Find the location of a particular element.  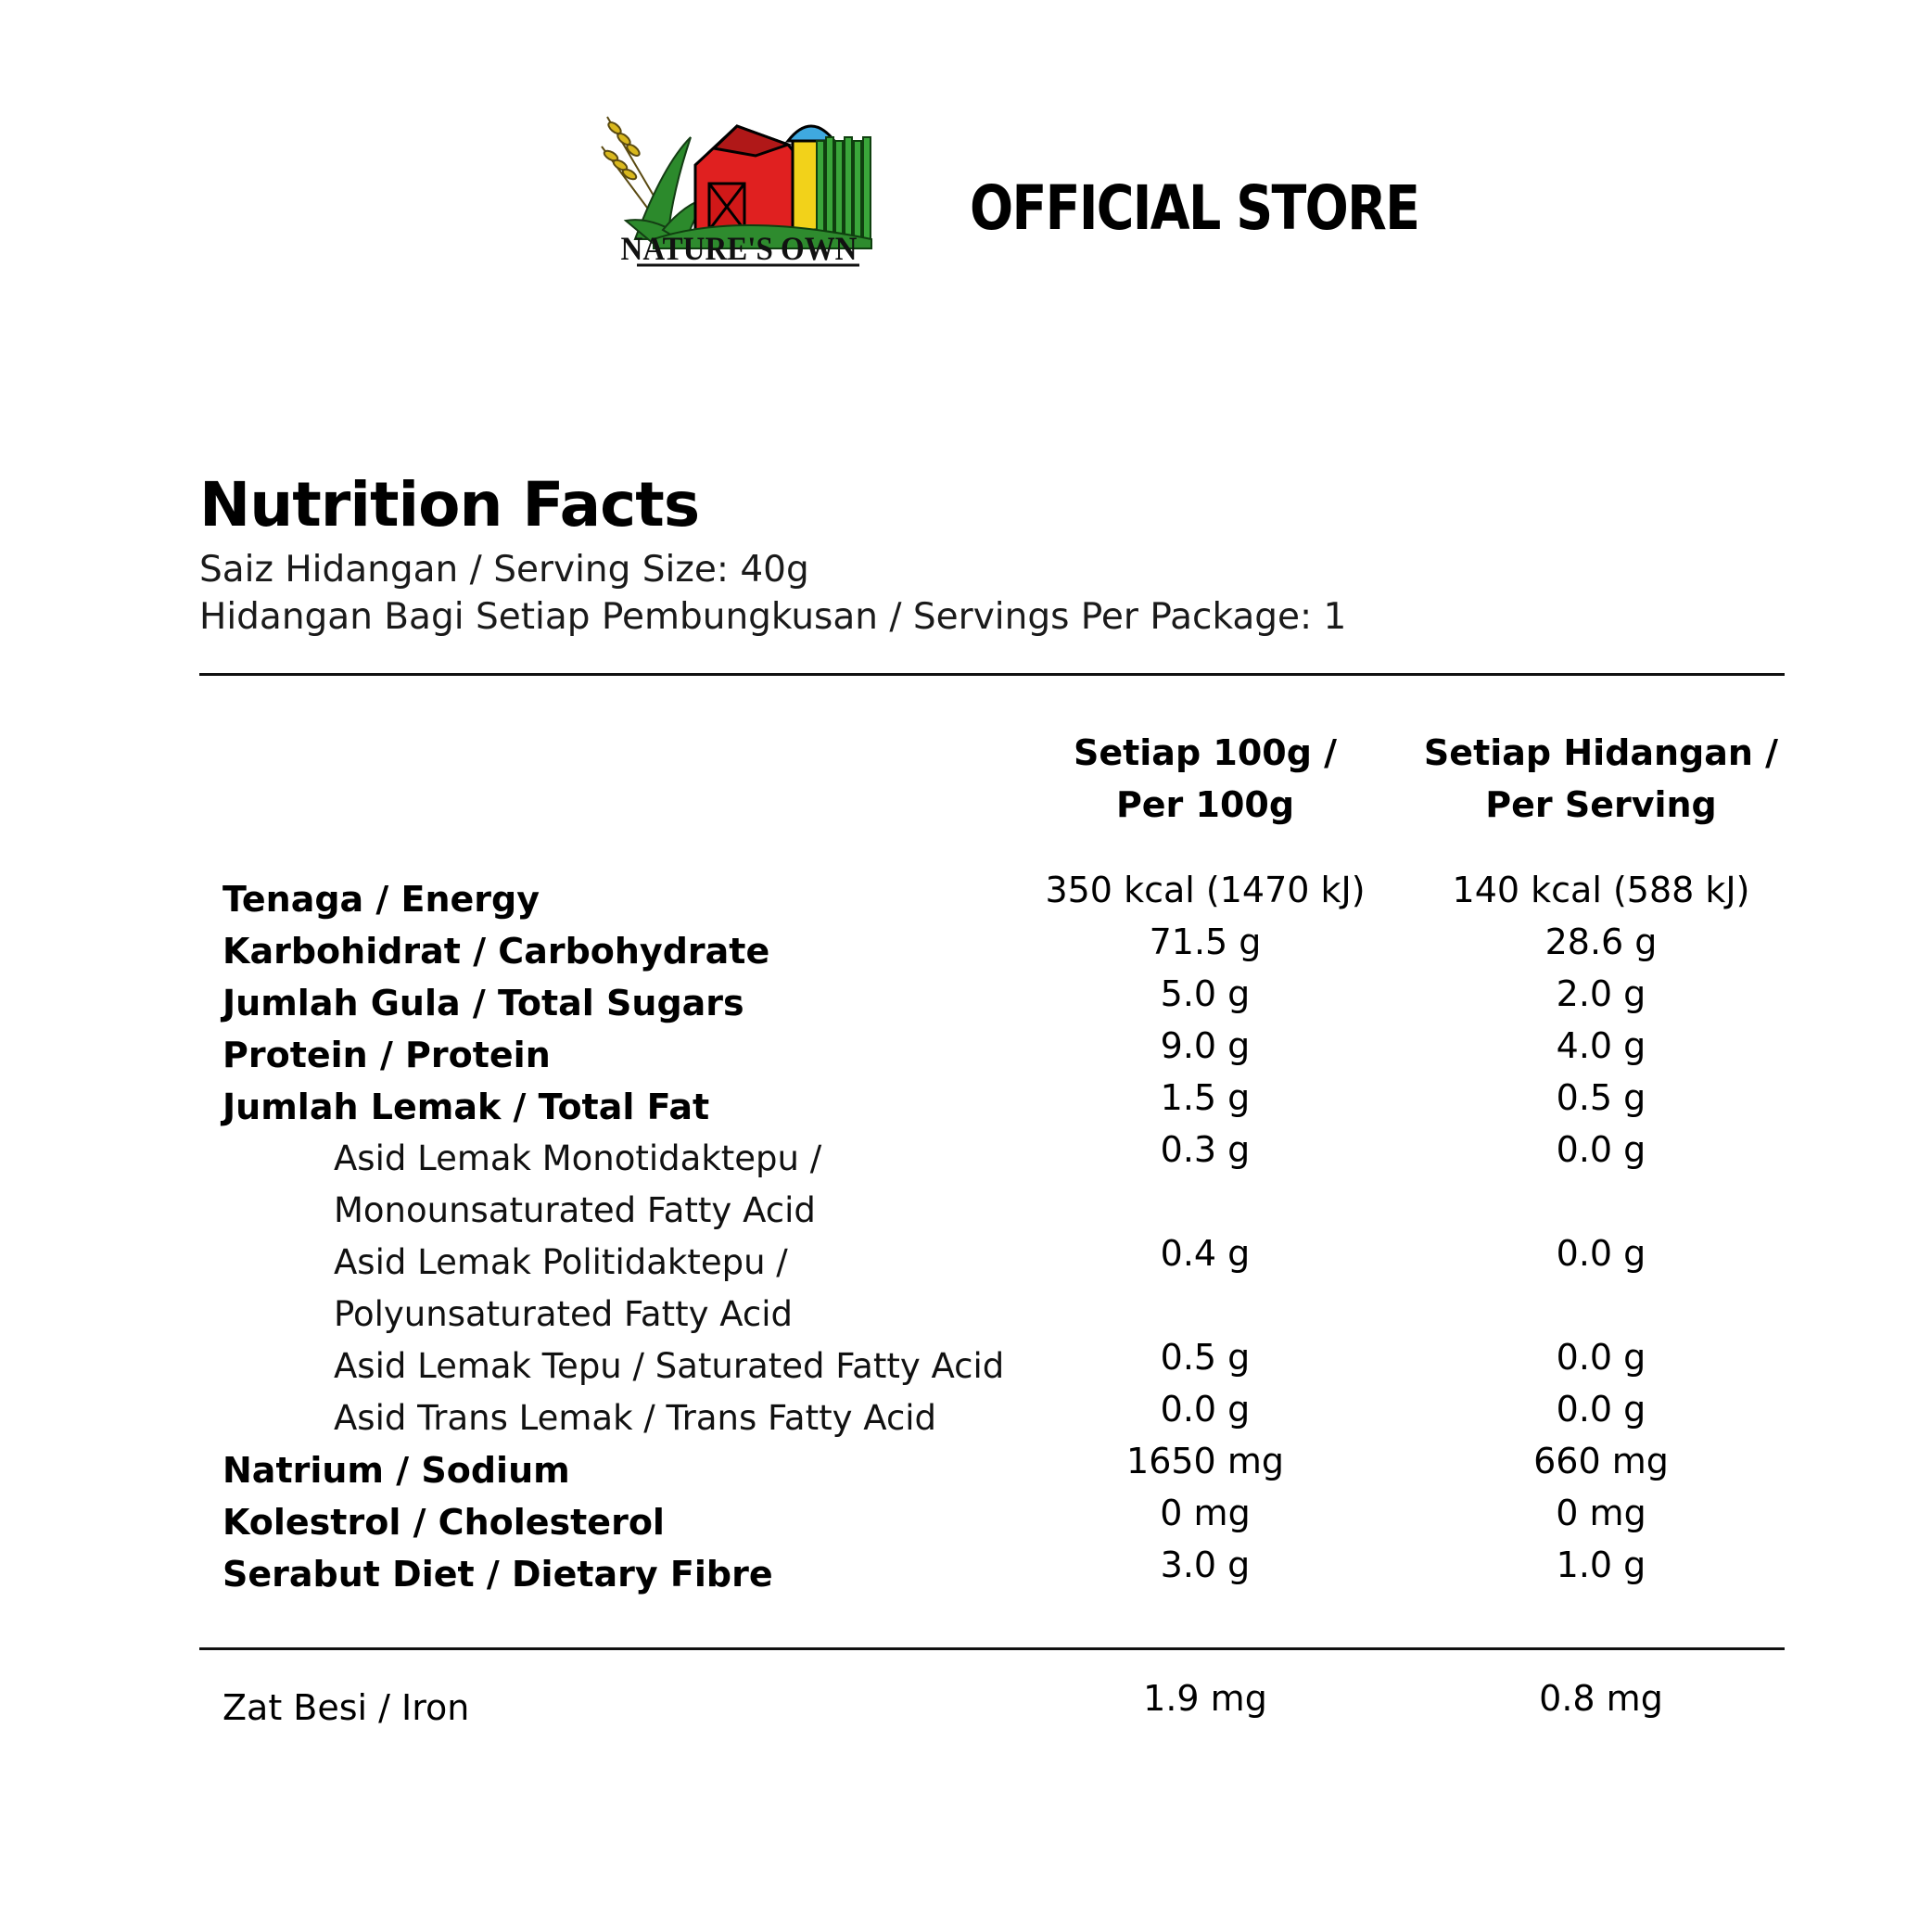

row-label-iron: Zat Besi / Iron is located at coordinates (346, 1707).